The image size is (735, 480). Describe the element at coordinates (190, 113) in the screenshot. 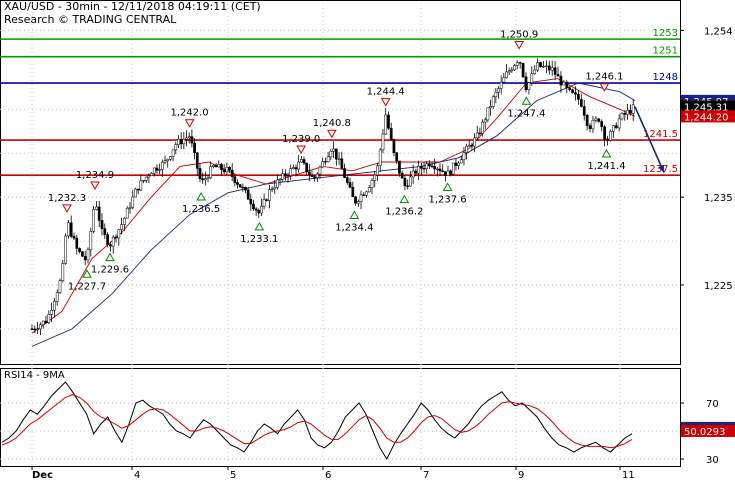

I see `pivot-high-label: 1,242.0` at that location.